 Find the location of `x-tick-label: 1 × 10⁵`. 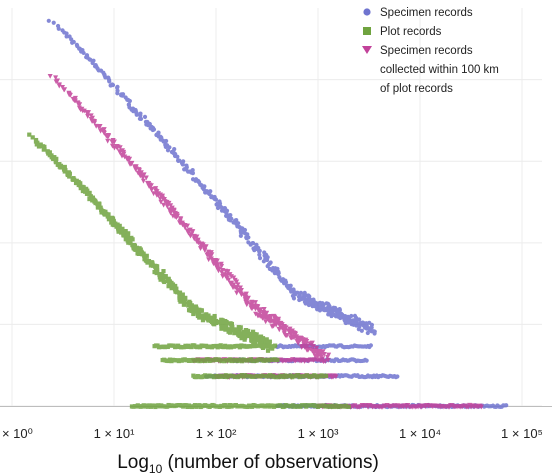

x-tick-label: 1 × 10⁵ is located at coordinates (522, 433).